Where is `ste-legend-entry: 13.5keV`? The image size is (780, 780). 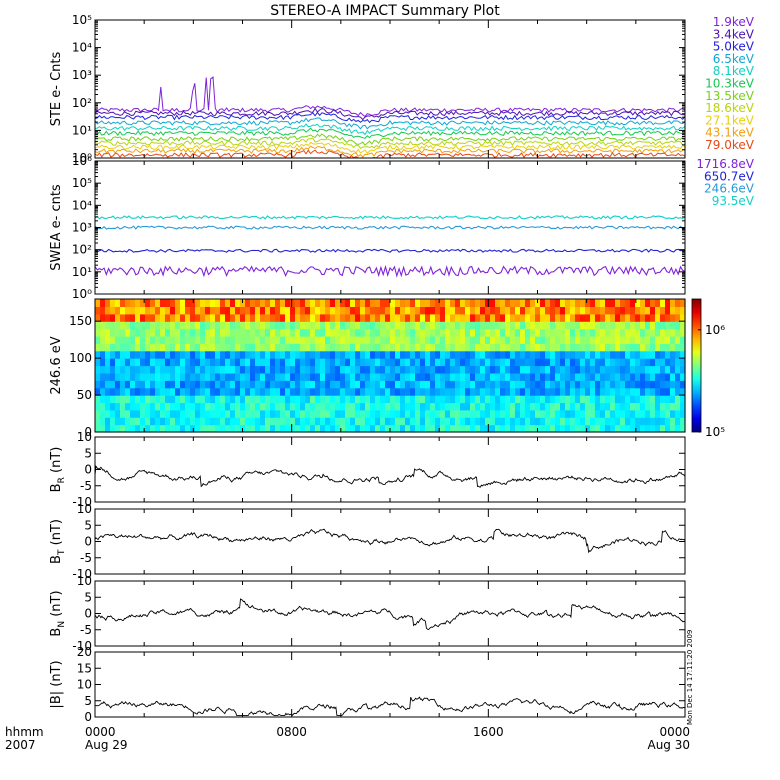 ste-legend-entry: 13.5keV is located at coordinates (730, 96).